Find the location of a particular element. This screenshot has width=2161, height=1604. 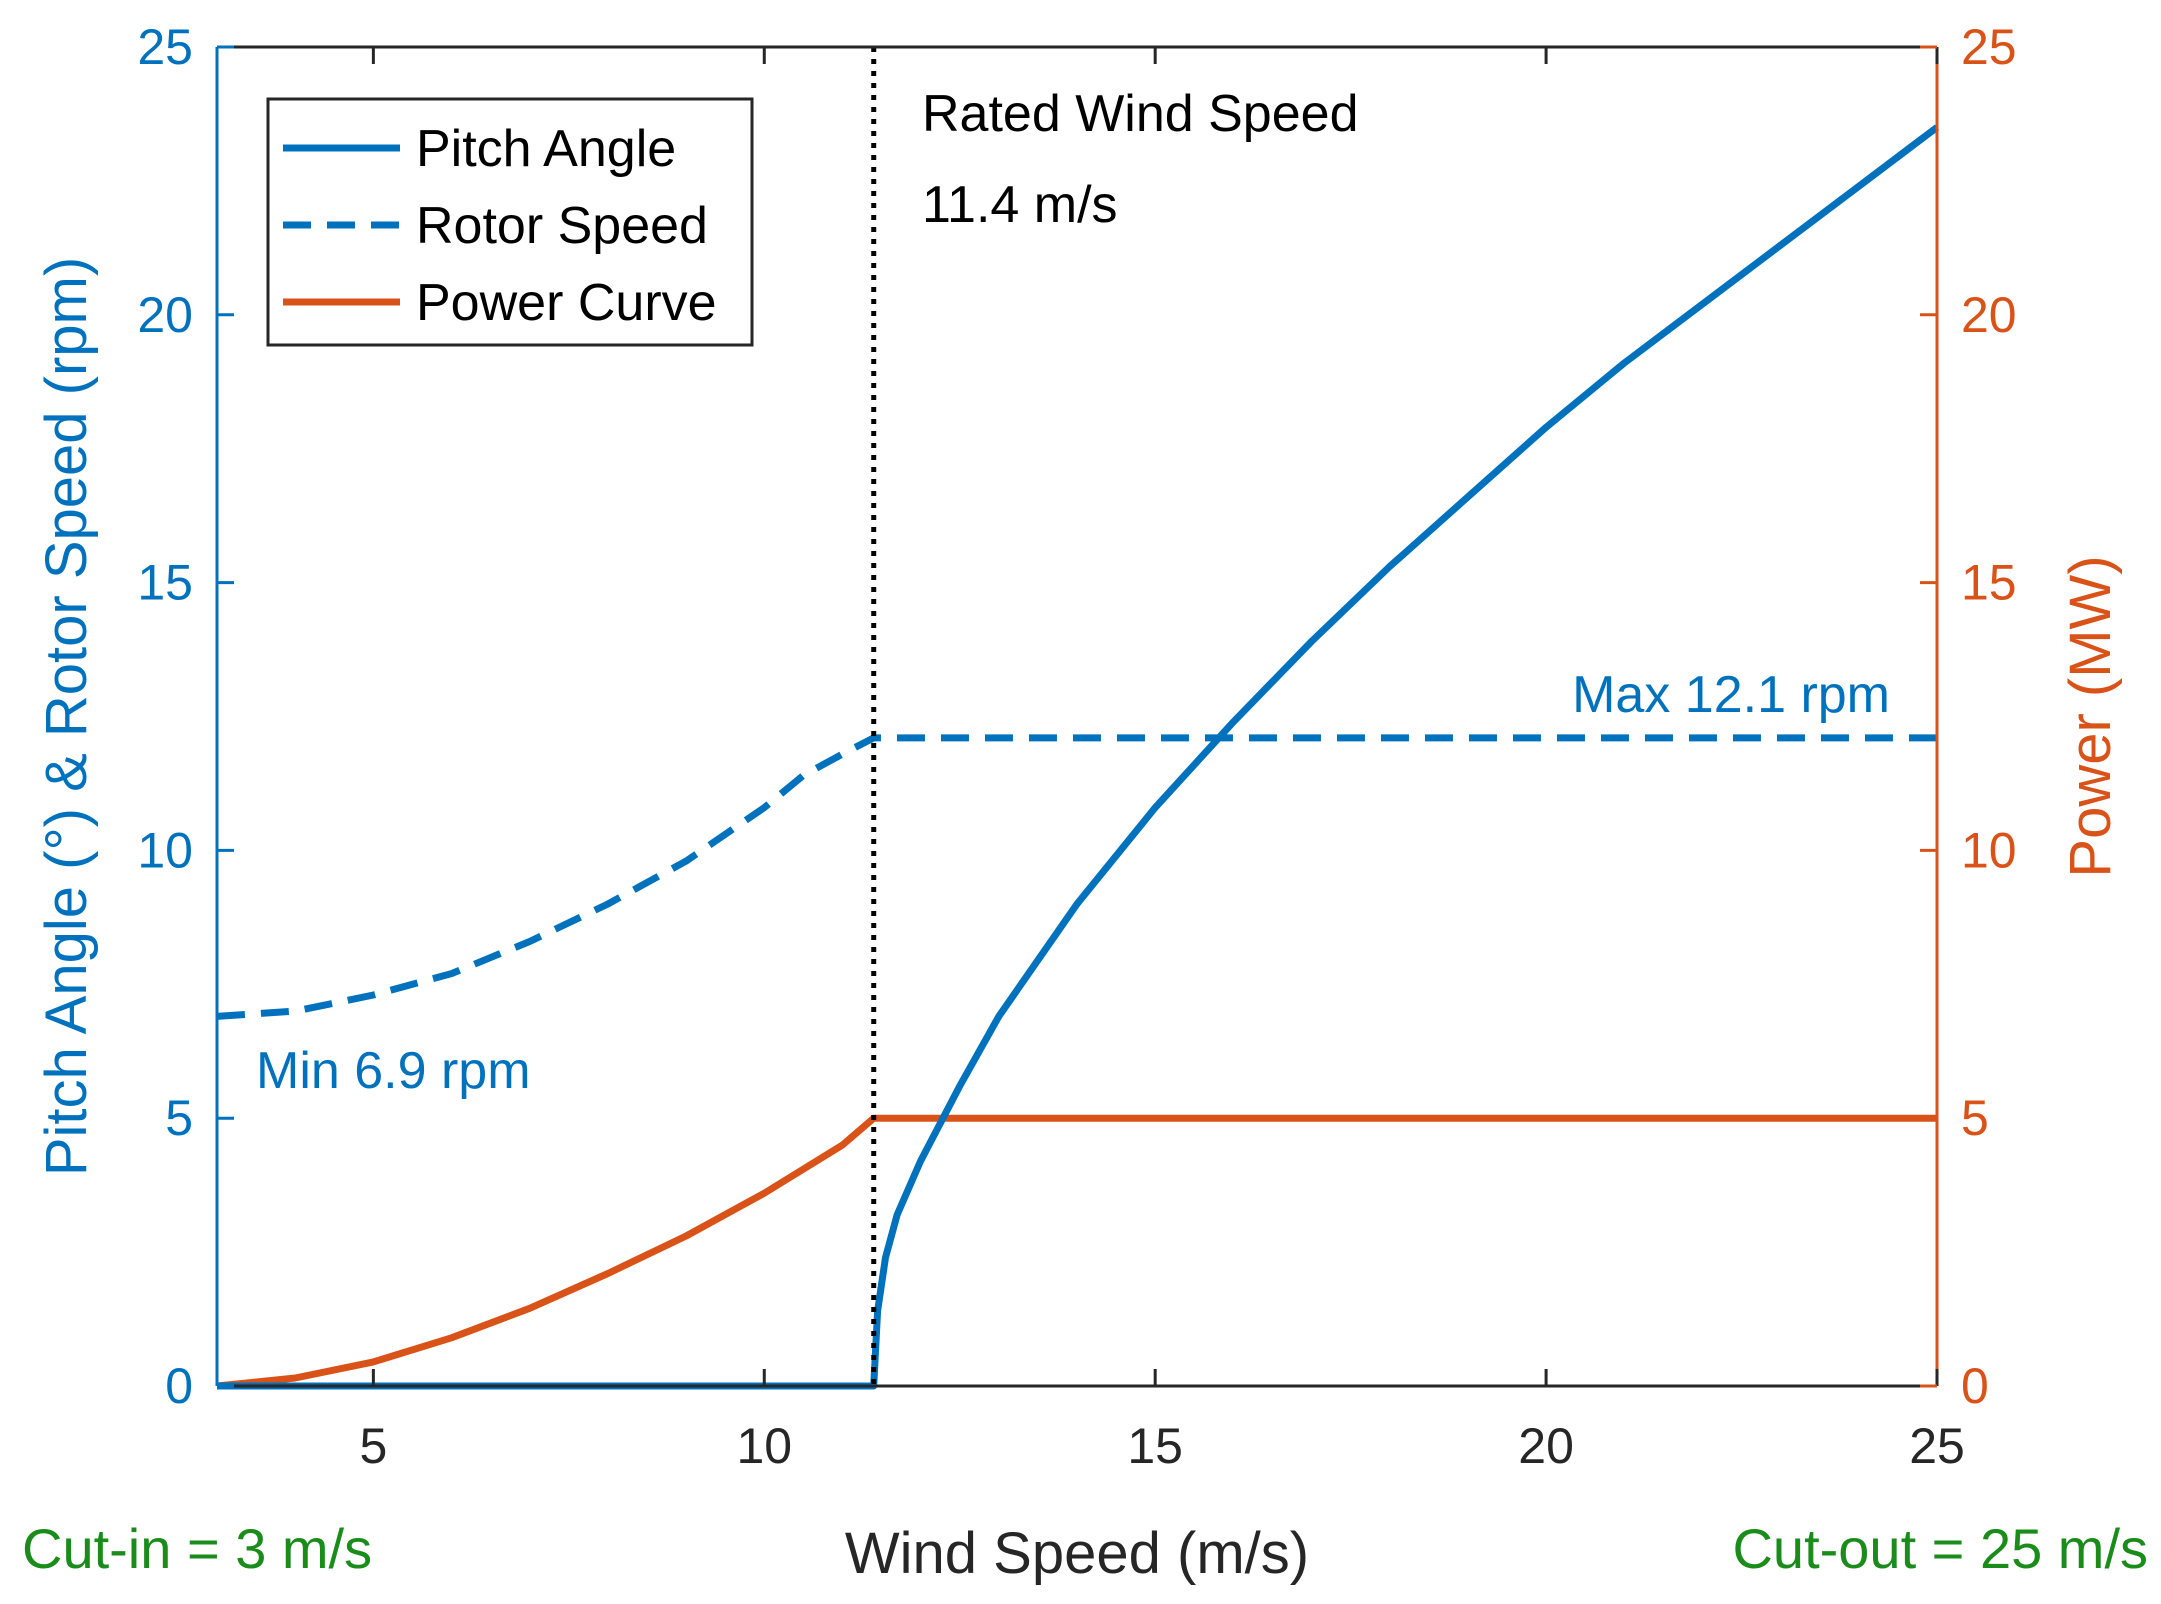

legend-entry-rotor-speed: Rotor Speed is located at coordinates (562, 226).